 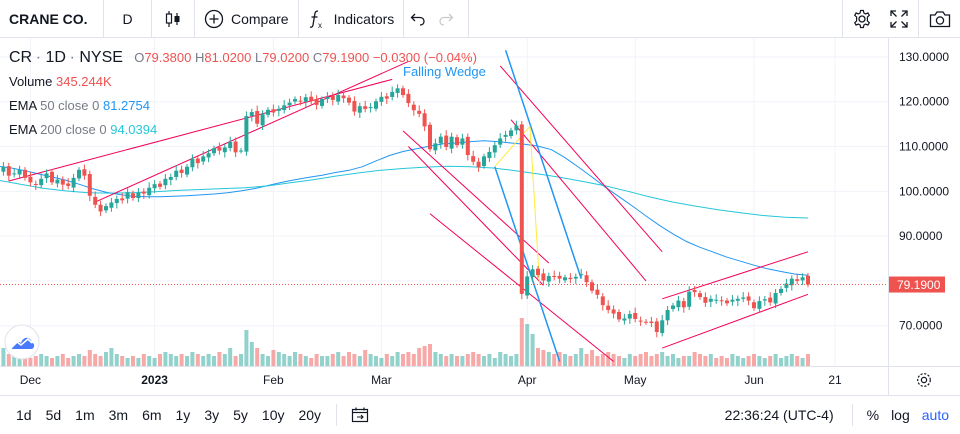 I want to click on ema50-value: 81.2754, so click(x=126, y=105).